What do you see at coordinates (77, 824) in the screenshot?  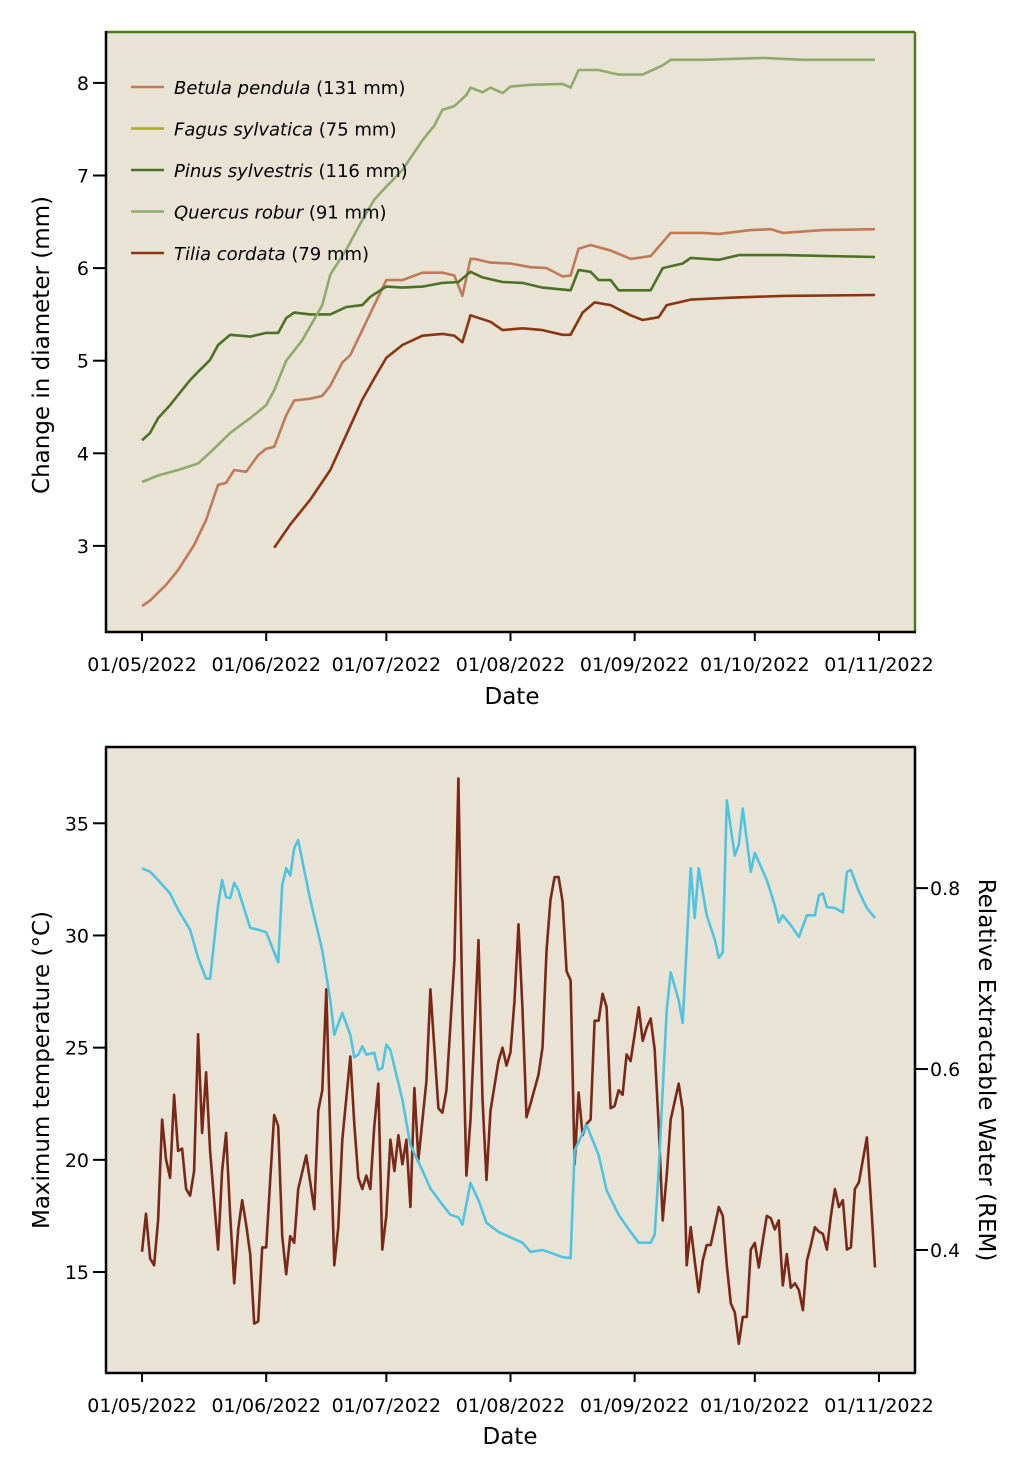 I see `y-tick-label: 35` at bounding box center [77, 824].